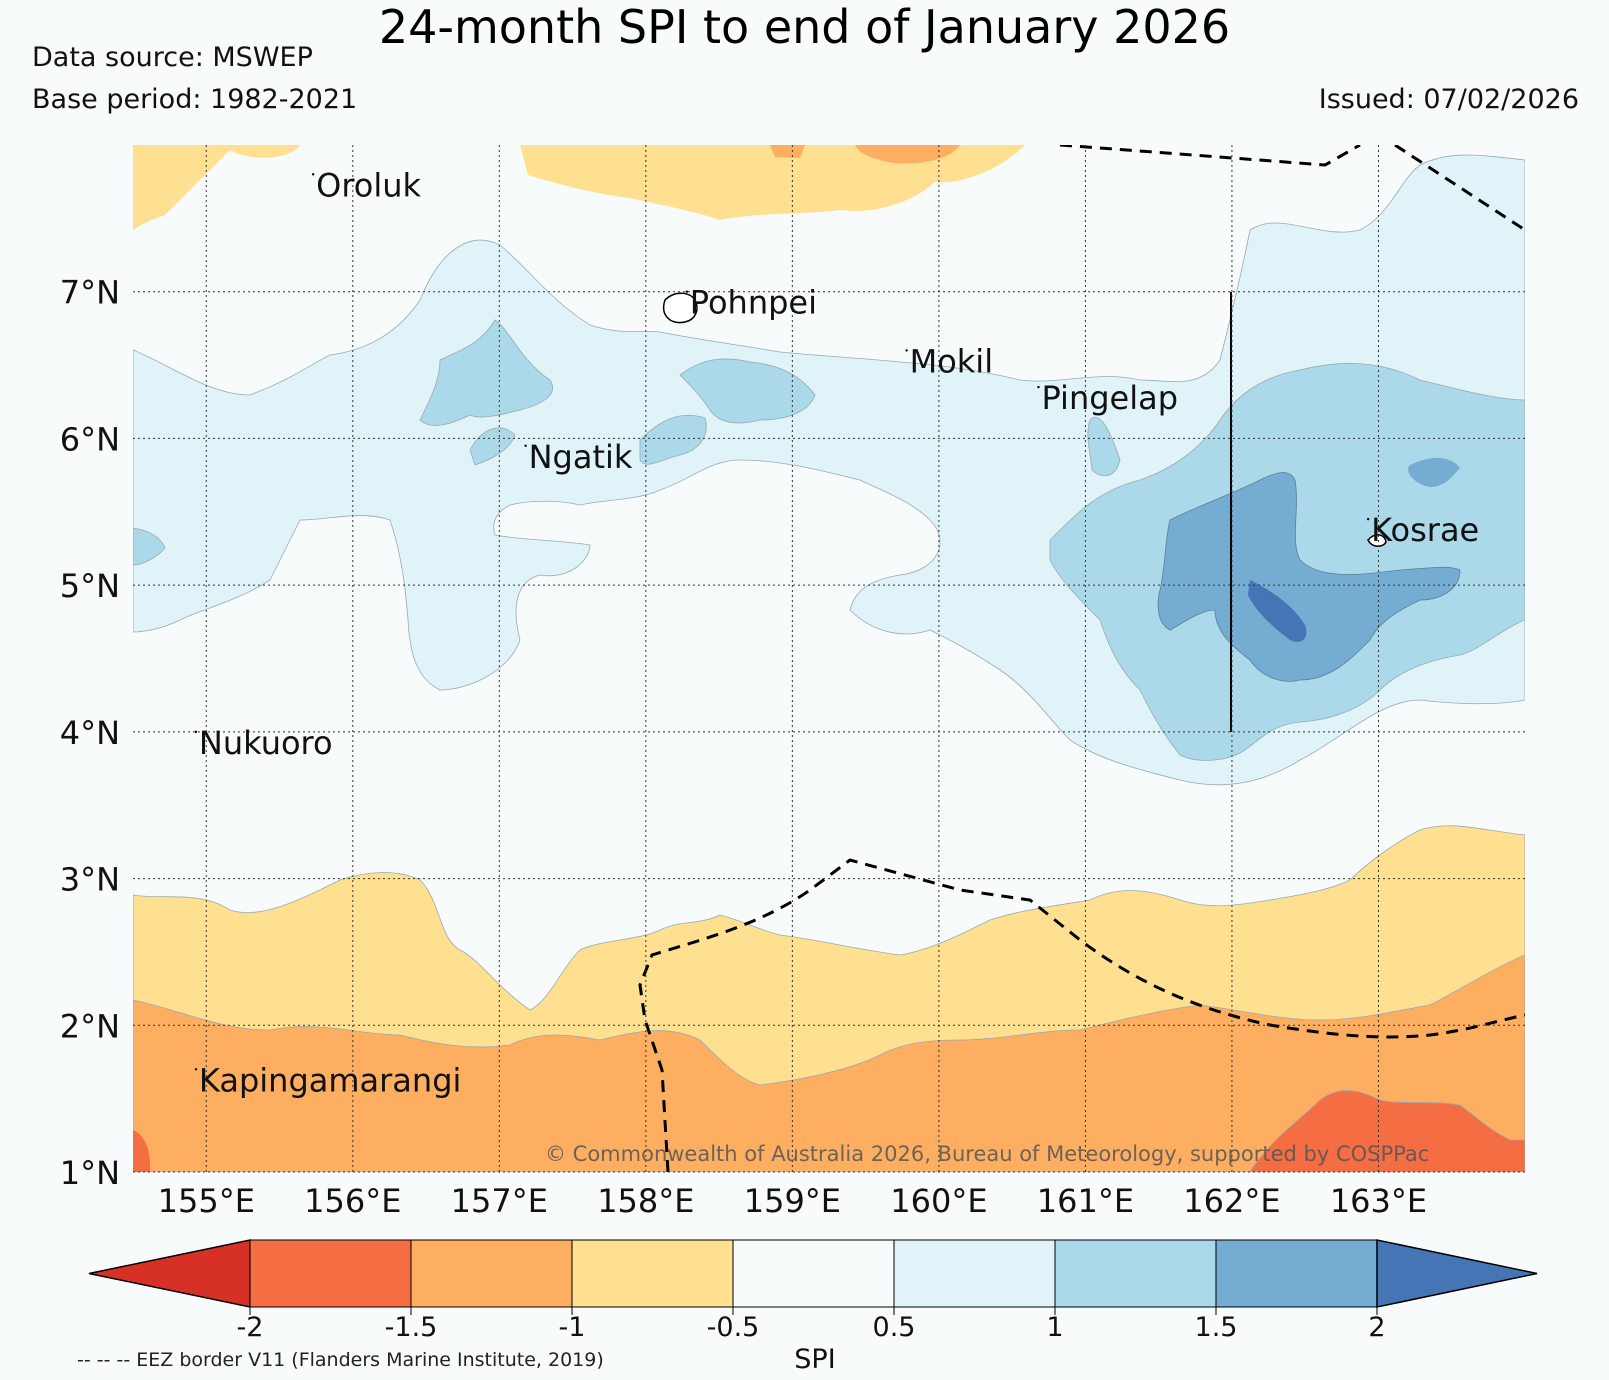 The width and height of the screenshot is (1609, 1380). I want to click on lat-tick-label: 4°N, so click(90, 733).